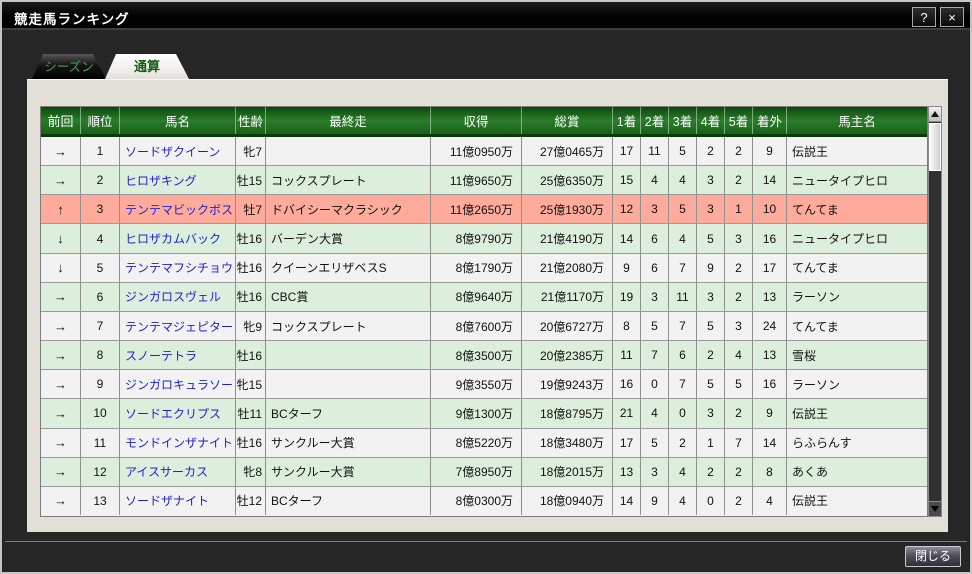 Image resolution: width=972 pixels, height=574 pixels. What do you see at coordinates (100, 296) in the screenshot?
I see `rank-cell: 6` at bounding box center [100, 296].